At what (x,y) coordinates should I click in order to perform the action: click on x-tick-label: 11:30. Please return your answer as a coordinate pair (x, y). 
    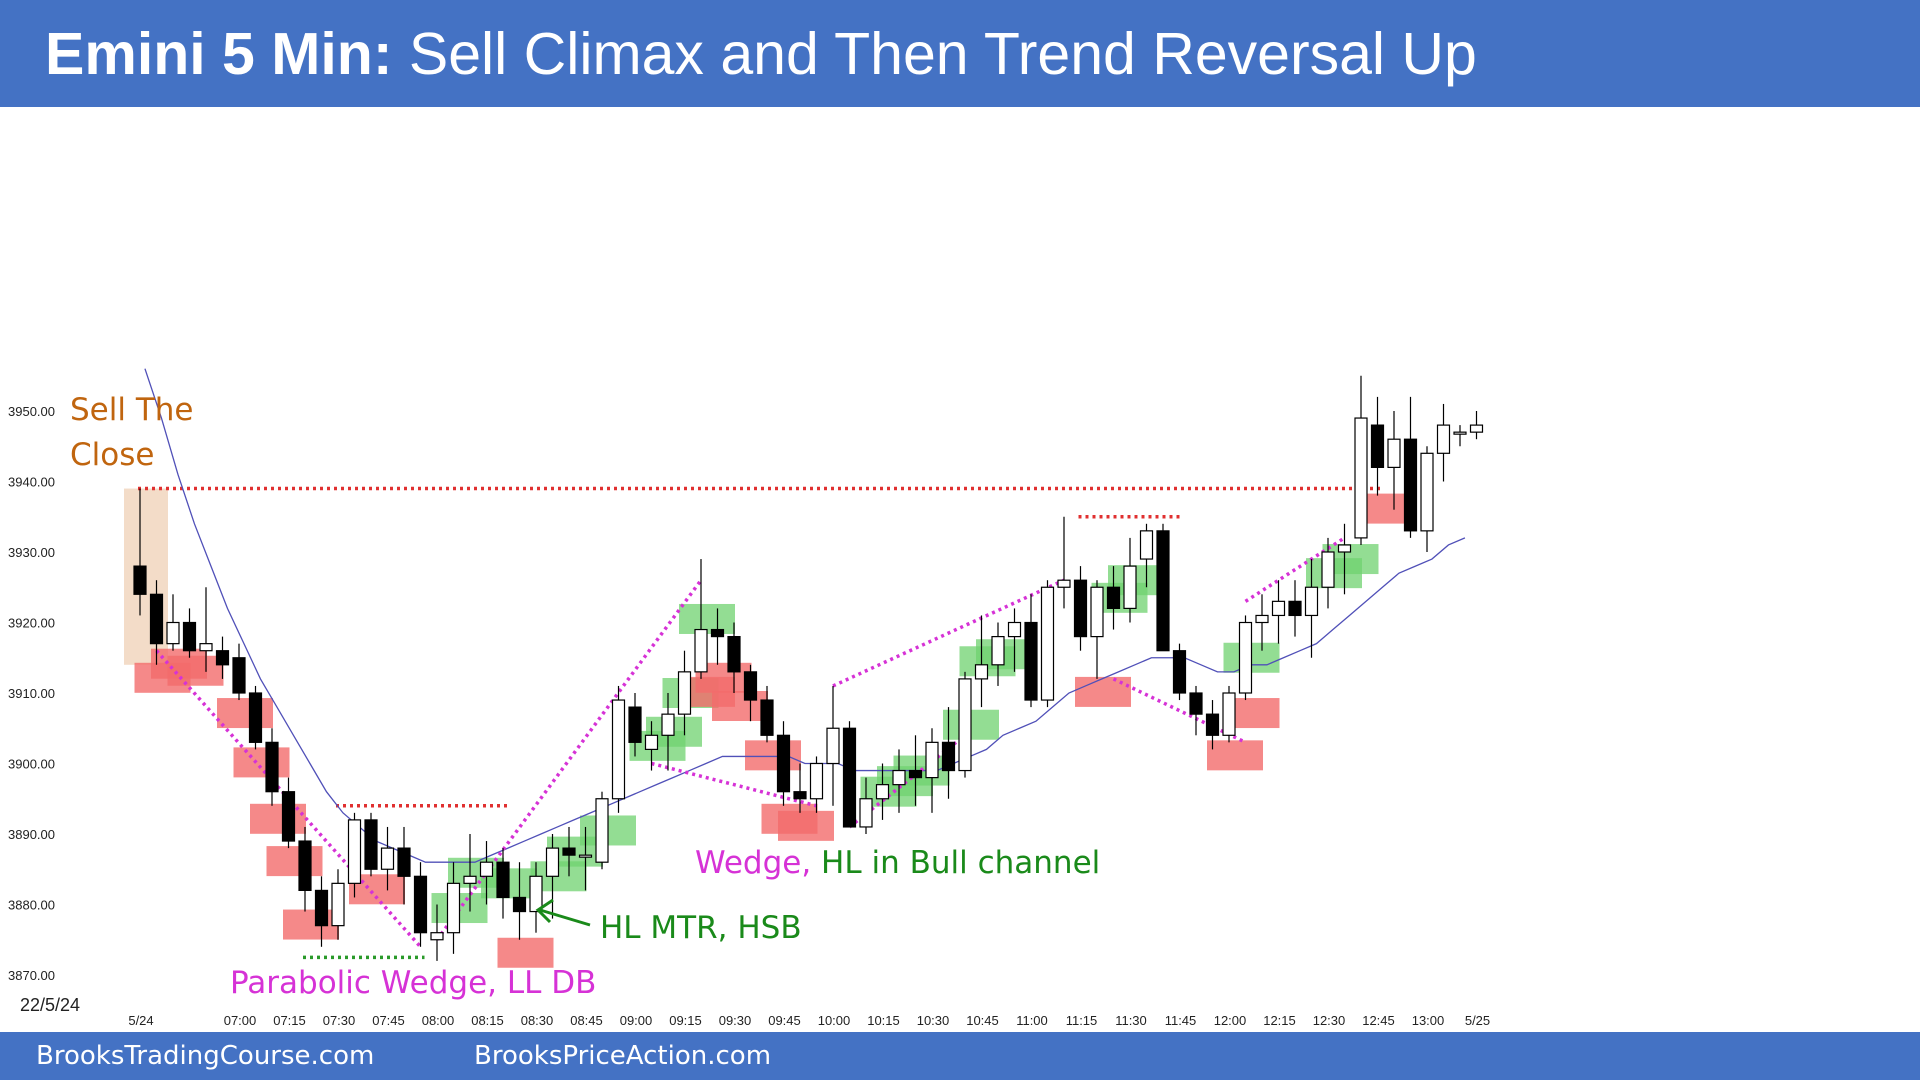
    Looking at the image, I should click on (1131, 1020).